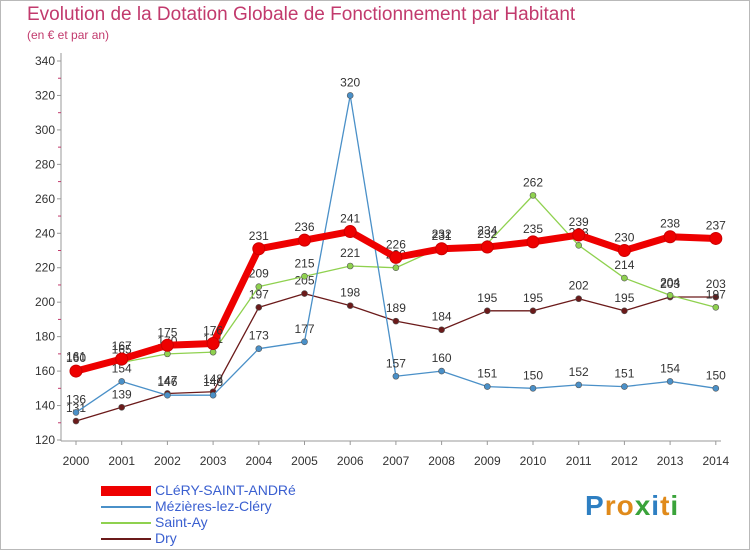 The width and height of the screenshot is (750, 550). I want to click on data-point-dry-2010, so click(533, 311).